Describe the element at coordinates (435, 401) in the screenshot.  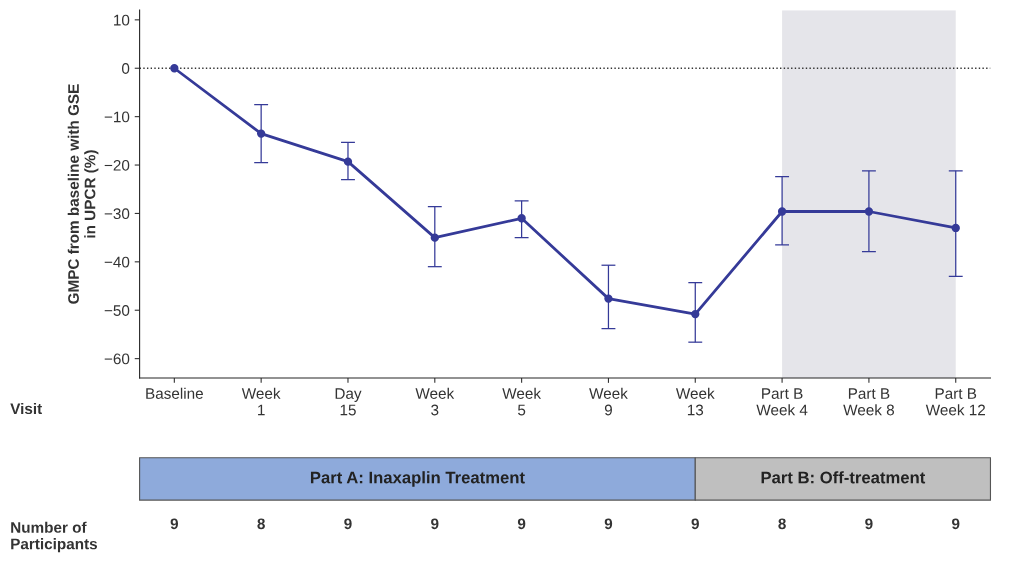
I see `x-tick-label: Week 3` at that location.